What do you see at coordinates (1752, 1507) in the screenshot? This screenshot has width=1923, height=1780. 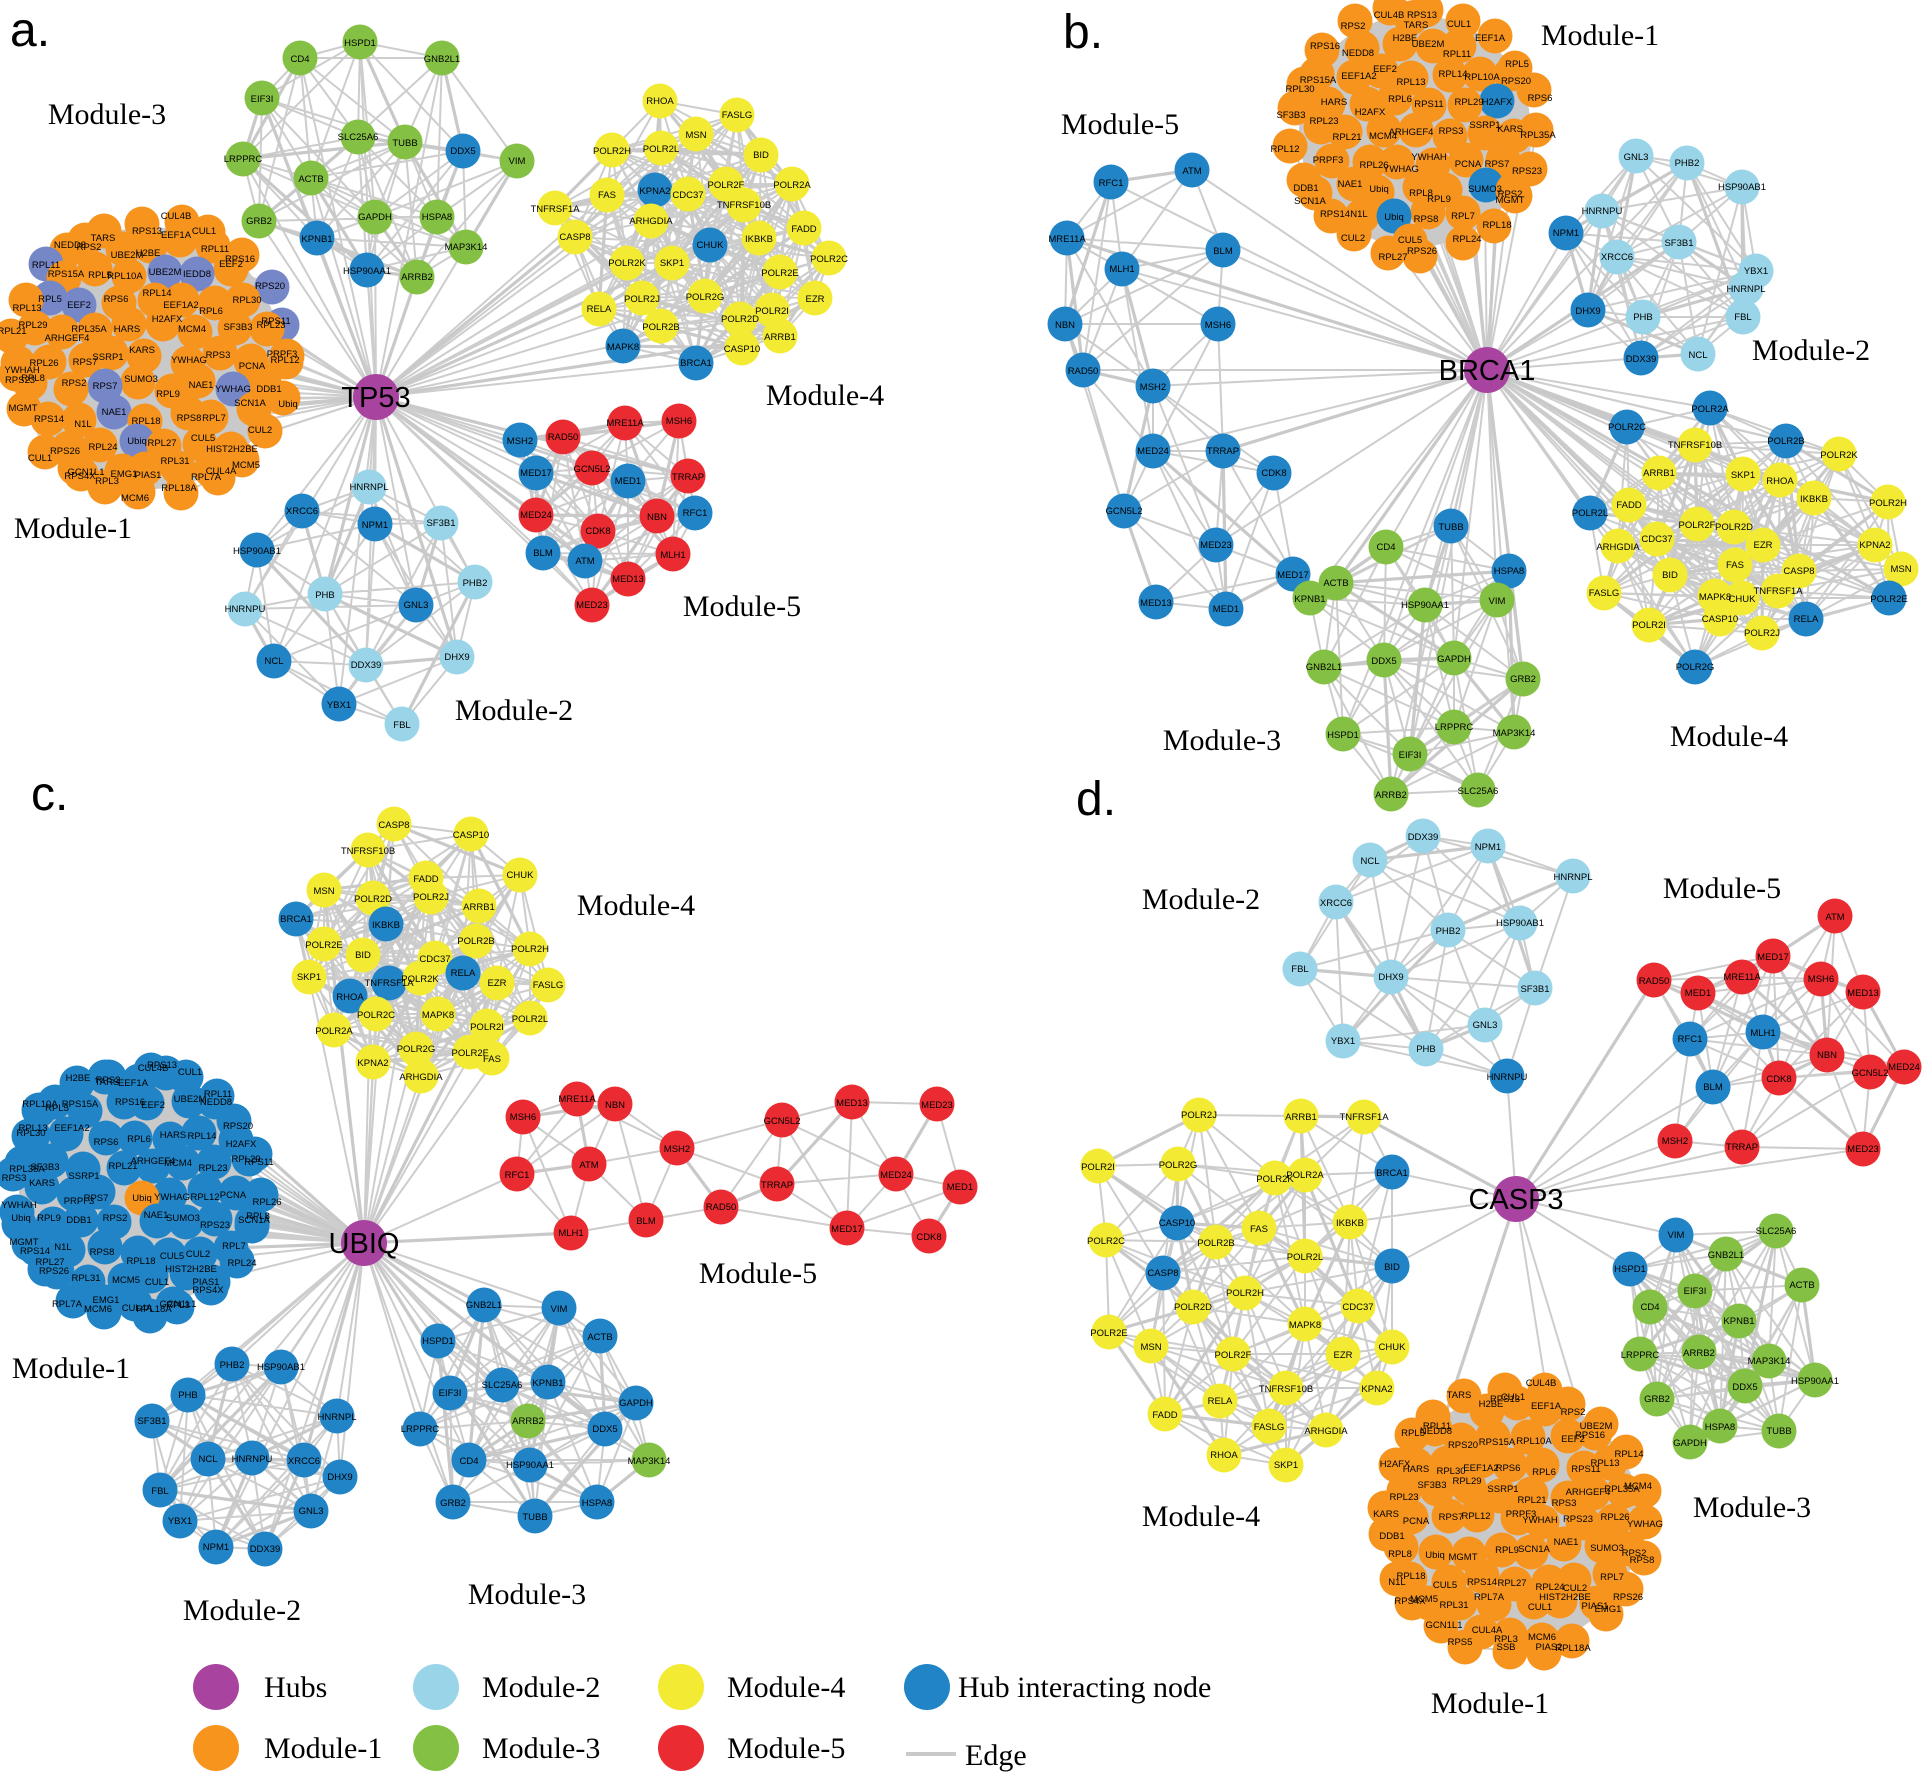 I see `svg-text: Module-3` at bounding box center [1752, 1507].